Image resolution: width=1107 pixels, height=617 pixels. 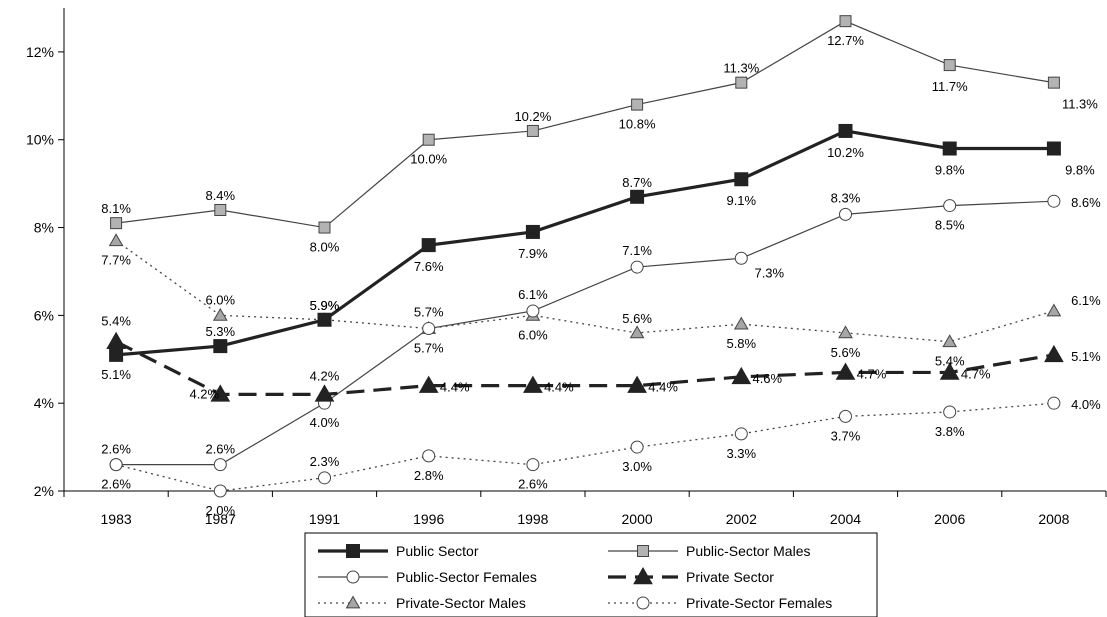 I want to click on data-label: 7.3%, so click(x=769, y=272).